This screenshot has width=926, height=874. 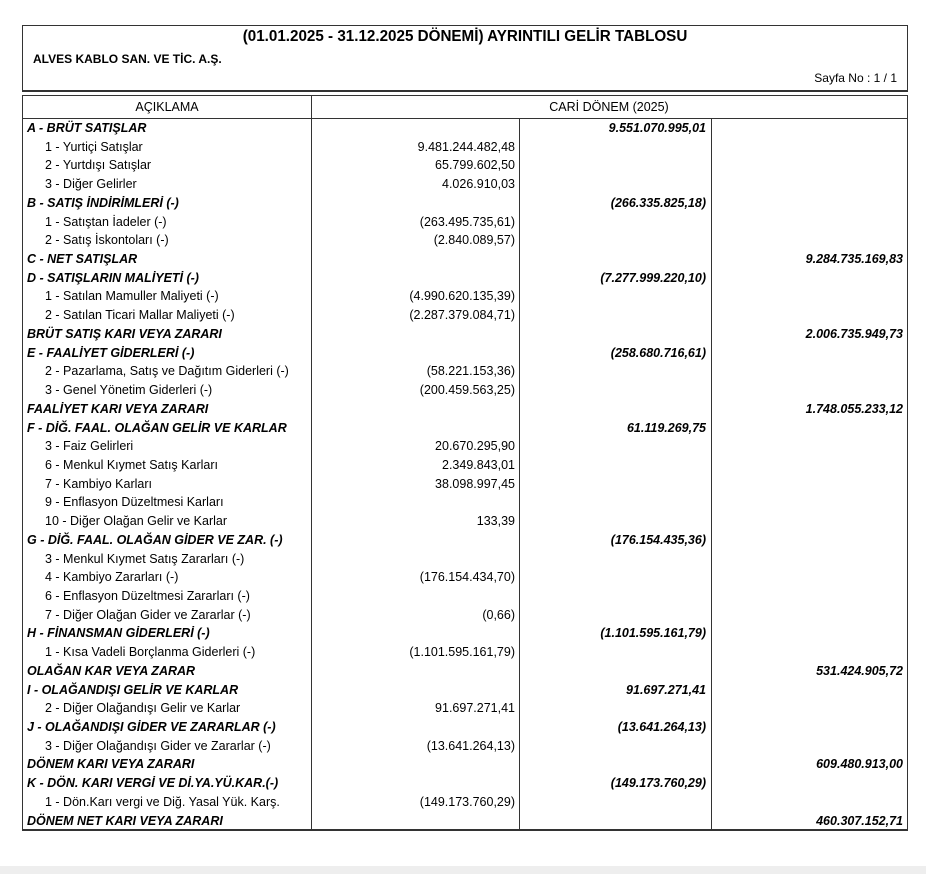 I want to click on subtotal-amount: (149.173.760,29), so click(x=658, y=783).